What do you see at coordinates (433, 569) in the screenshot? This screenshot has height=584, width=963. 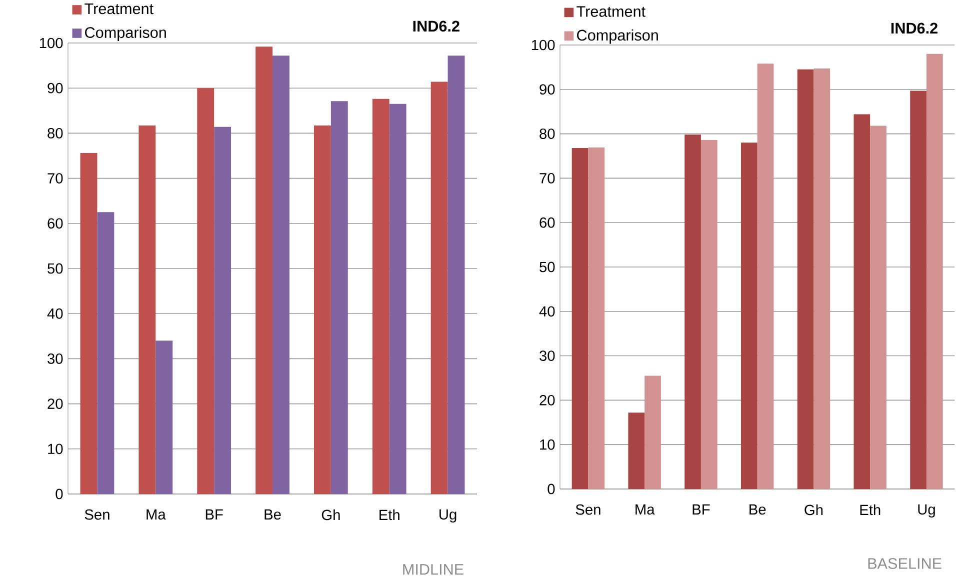 I see `text: MIDLINE` at bounding box center [433, 569].